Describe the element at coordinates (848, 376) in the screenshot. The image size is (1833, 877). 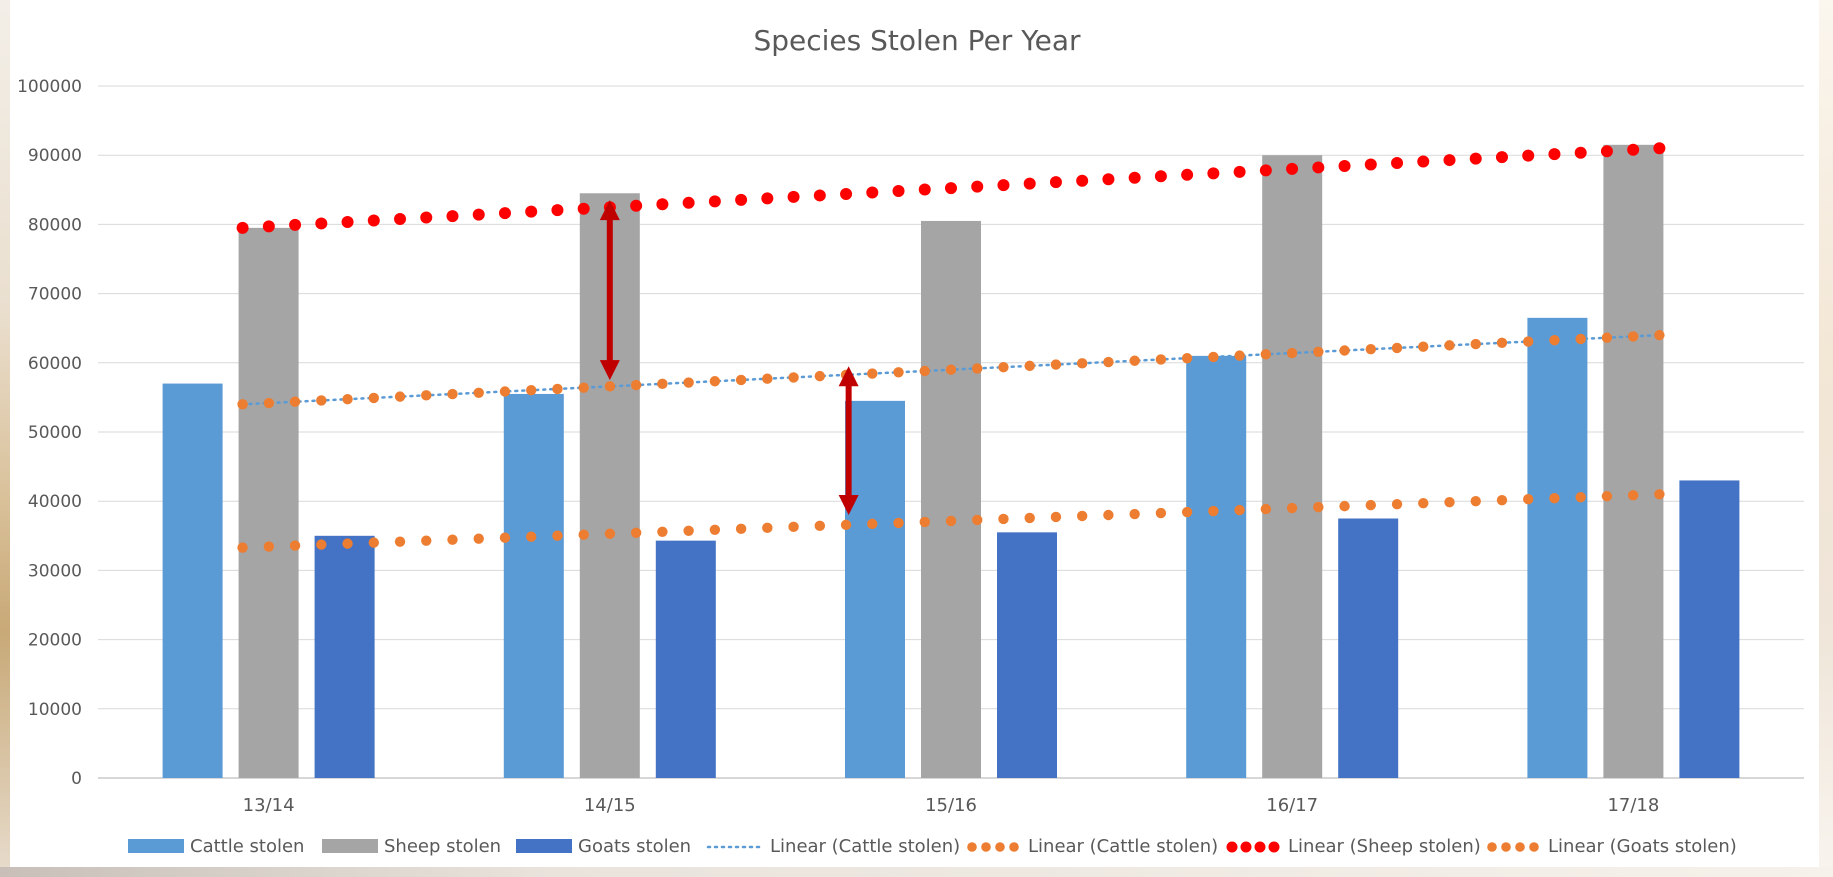
I see `difference-arrow-head-top` at that location.